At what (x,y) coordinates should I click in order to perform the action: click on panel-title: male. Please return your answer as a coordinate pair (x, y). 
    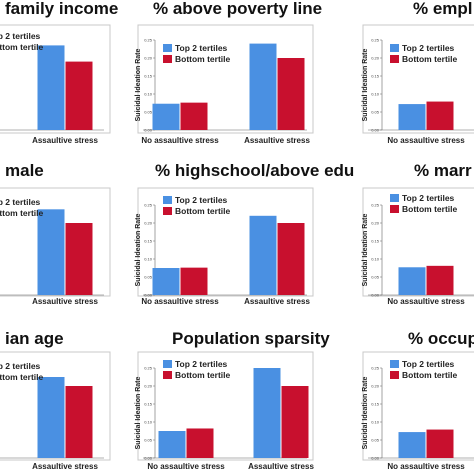
    Looking at the image, I should click on (24, 170).